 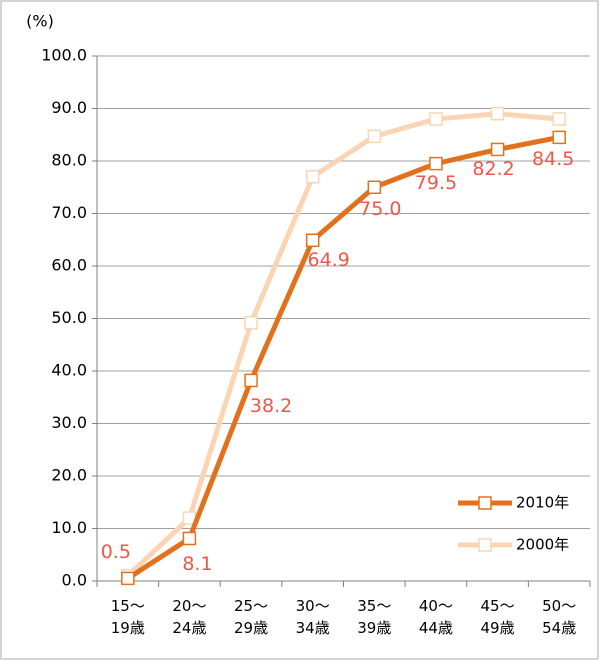 What do you see at coordinates (69, 107) in the screenshot?
I see `y-tick-label: 90.0` at bounding box center [69, 107].